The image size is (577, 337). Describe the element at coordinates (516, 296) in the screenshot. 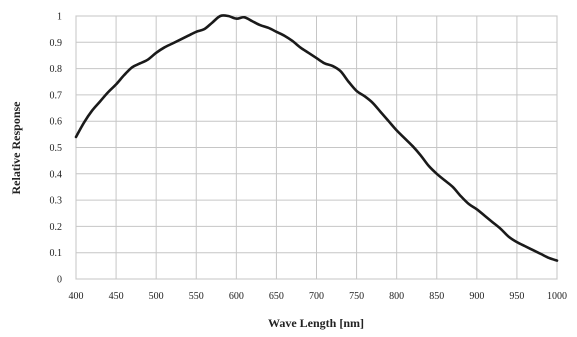

I see `x-tick-label-950: 950` at that location.